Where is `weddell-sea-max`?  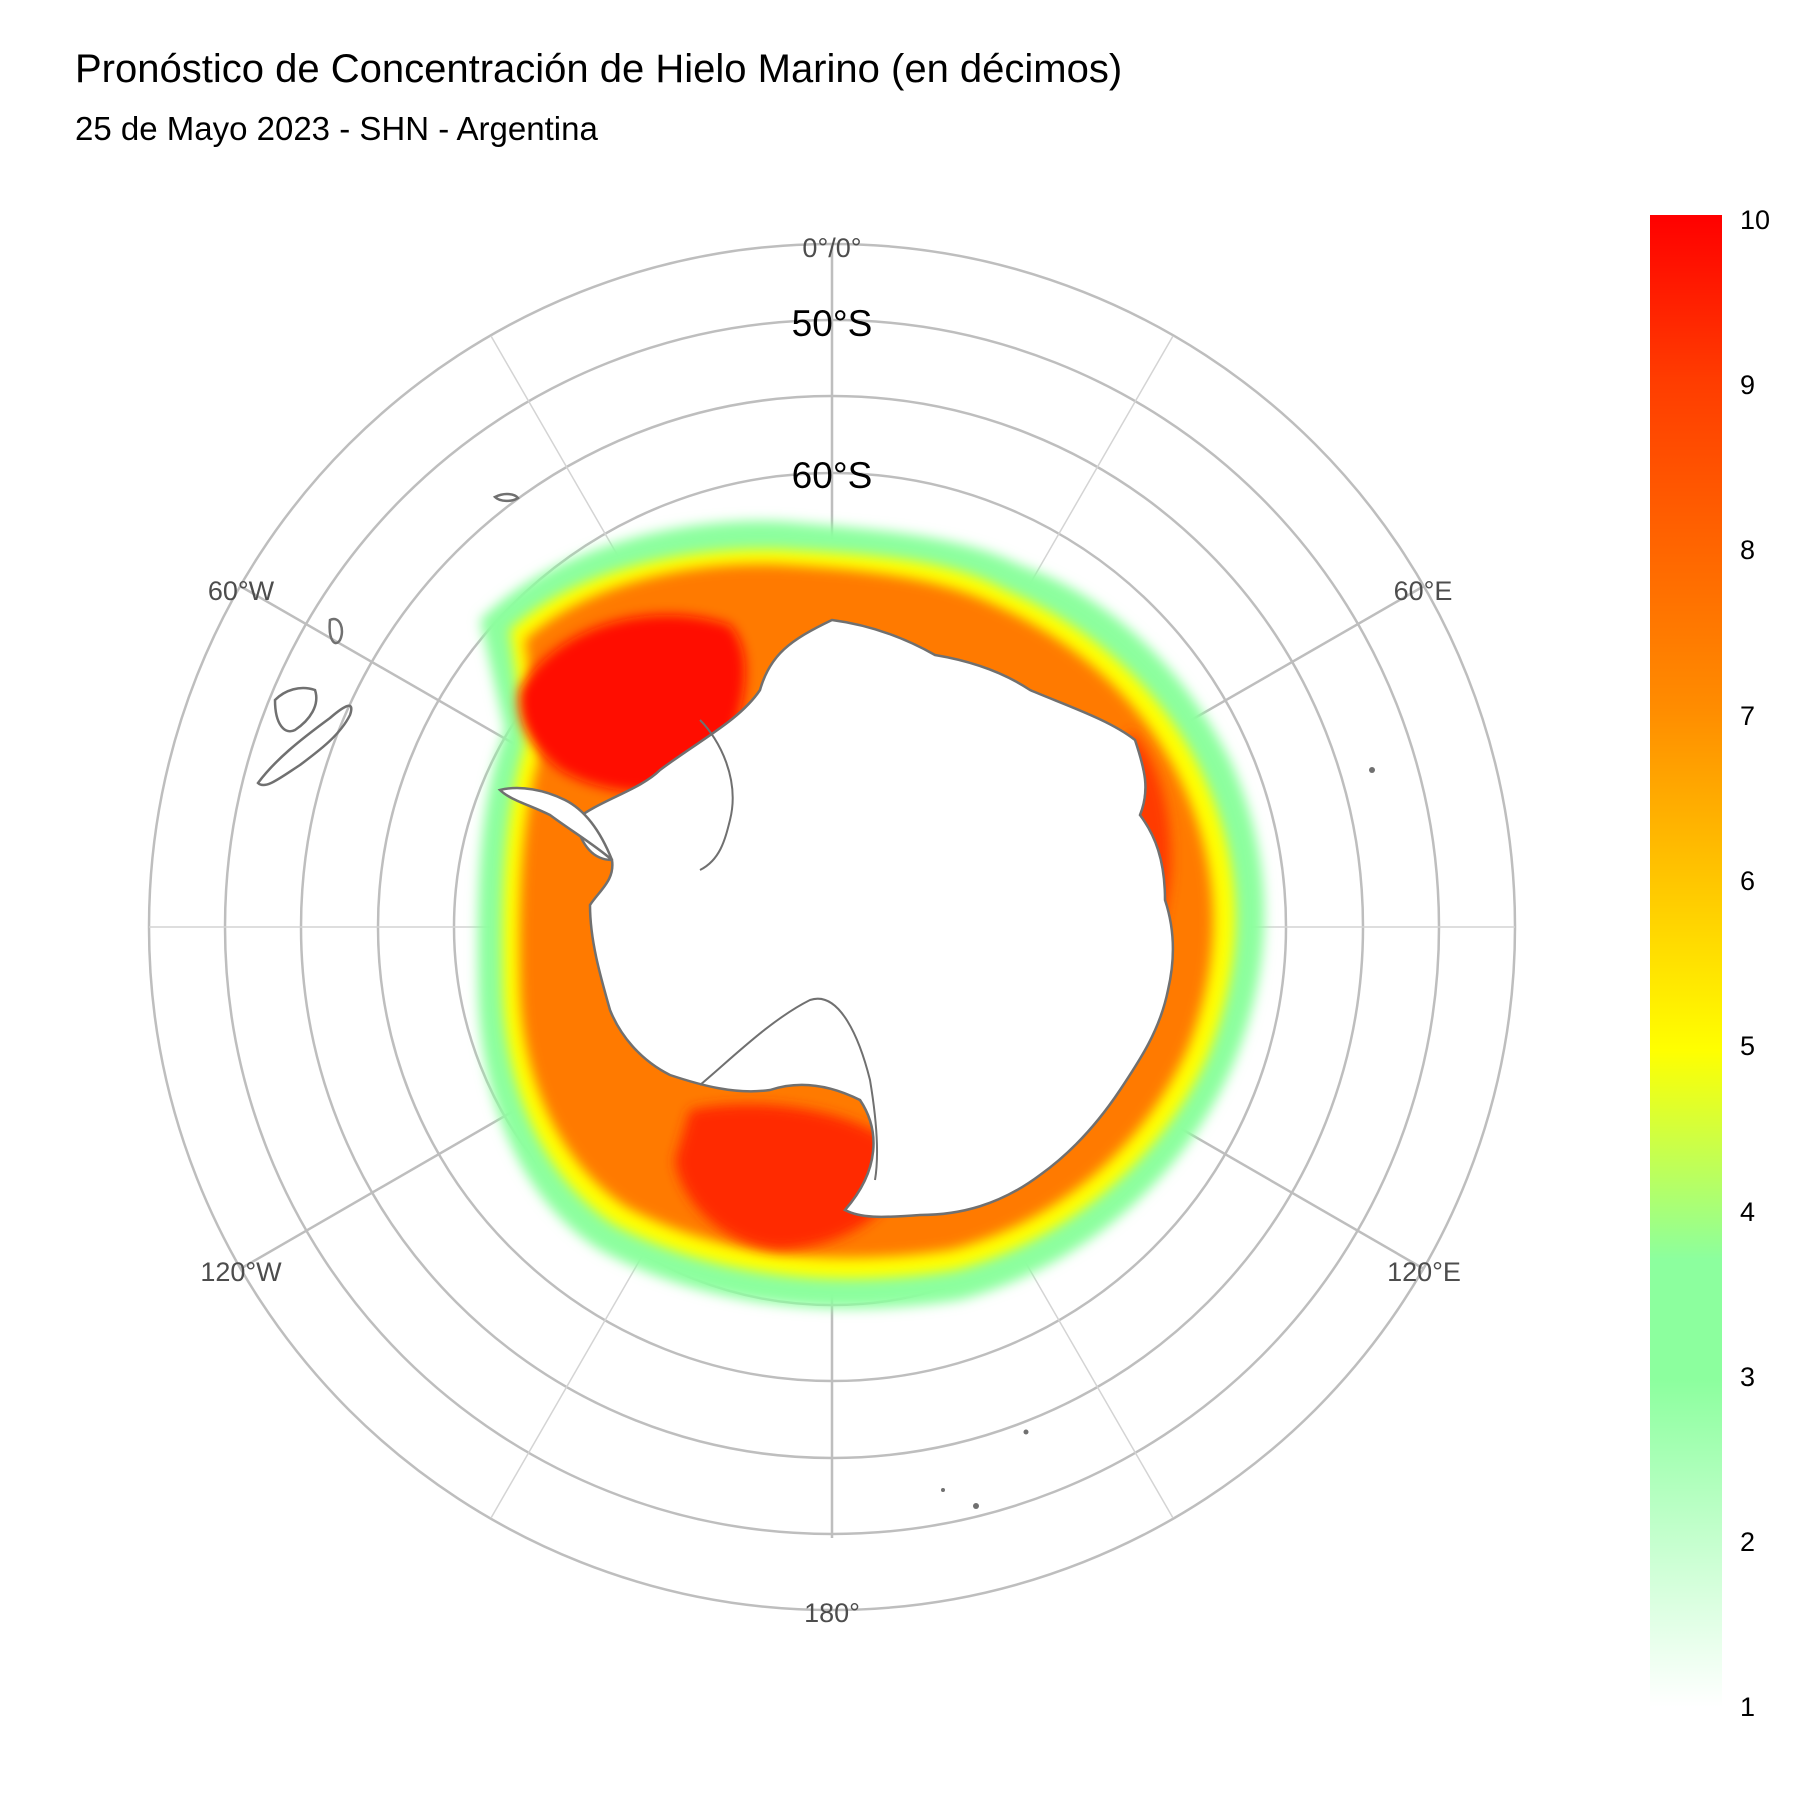 weddell-sea-max is located at coordinates (632, 703).